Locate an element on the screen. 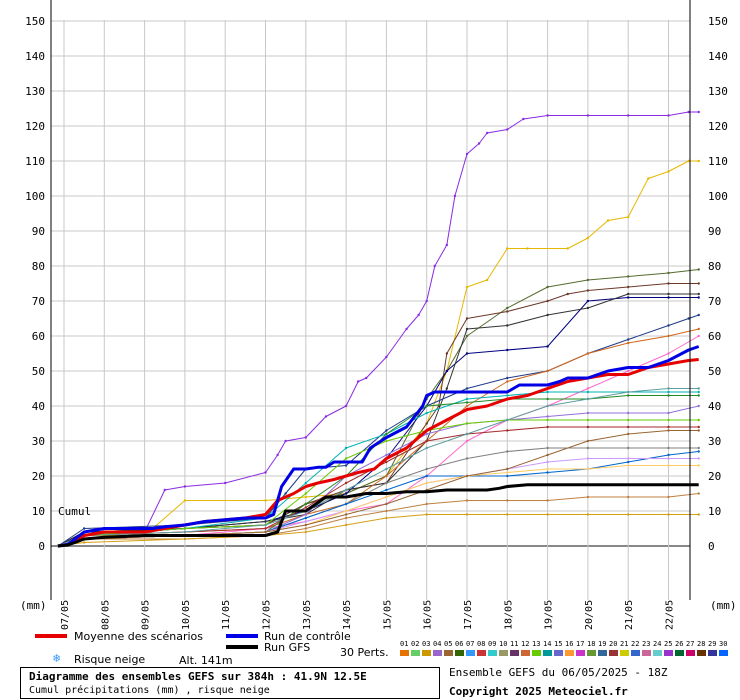 The height and width of the screenshot is (700, 740). snowflake-icon: ❄ is located at coordinates (57, 658).